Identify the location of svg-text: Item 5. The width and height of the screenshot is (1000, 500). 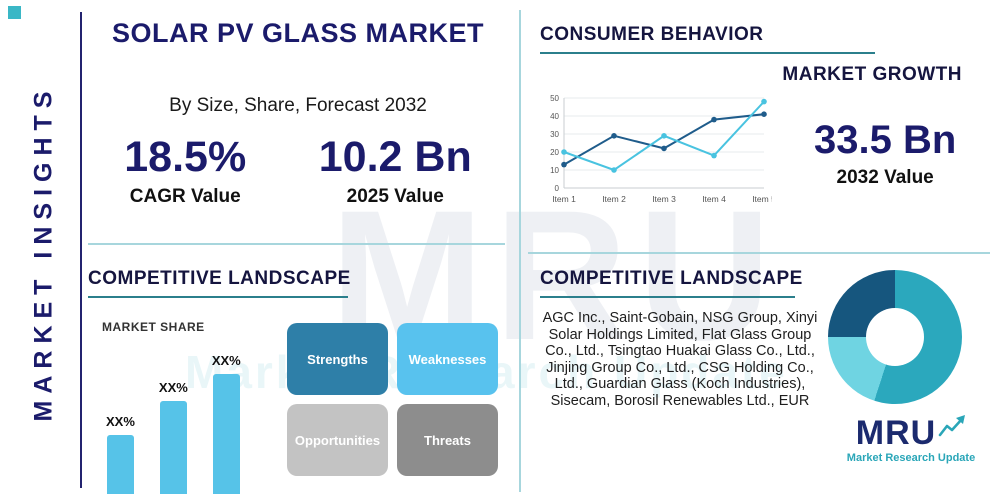
(762, 199).